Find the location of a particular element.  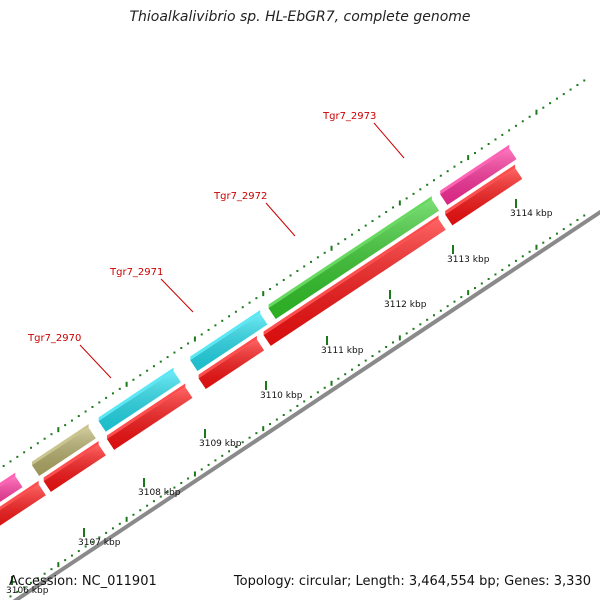

scale-tick-label: 3108 kbp is located at coordinates (159, 493).